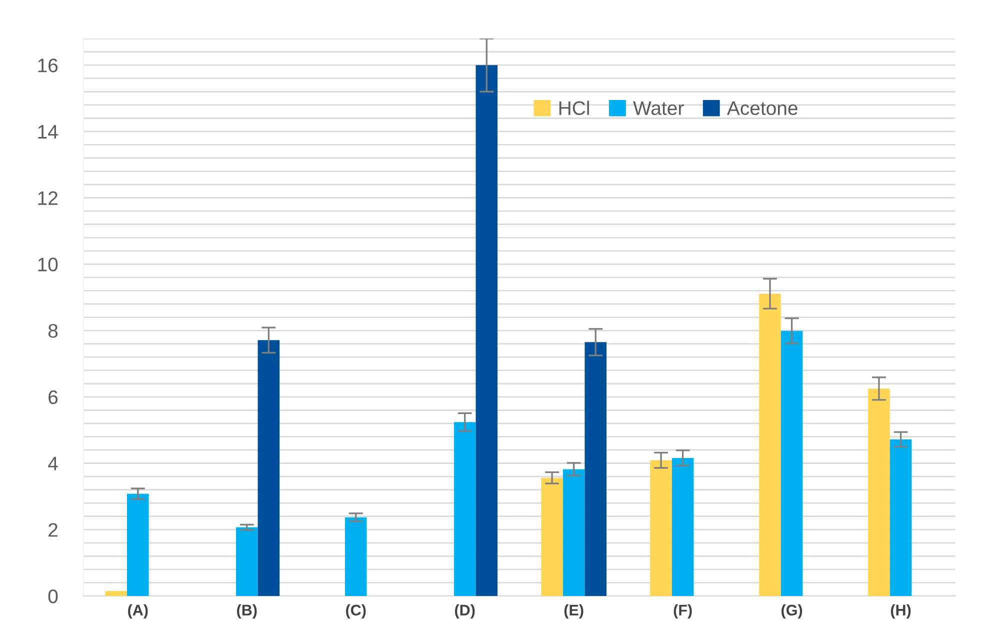 The height and width of the screenshot is (632, 993). What do you see at coordinates (48, 265) in the screenshot?
I see `y-tick-label: 10` at bounding box center [48, 265].